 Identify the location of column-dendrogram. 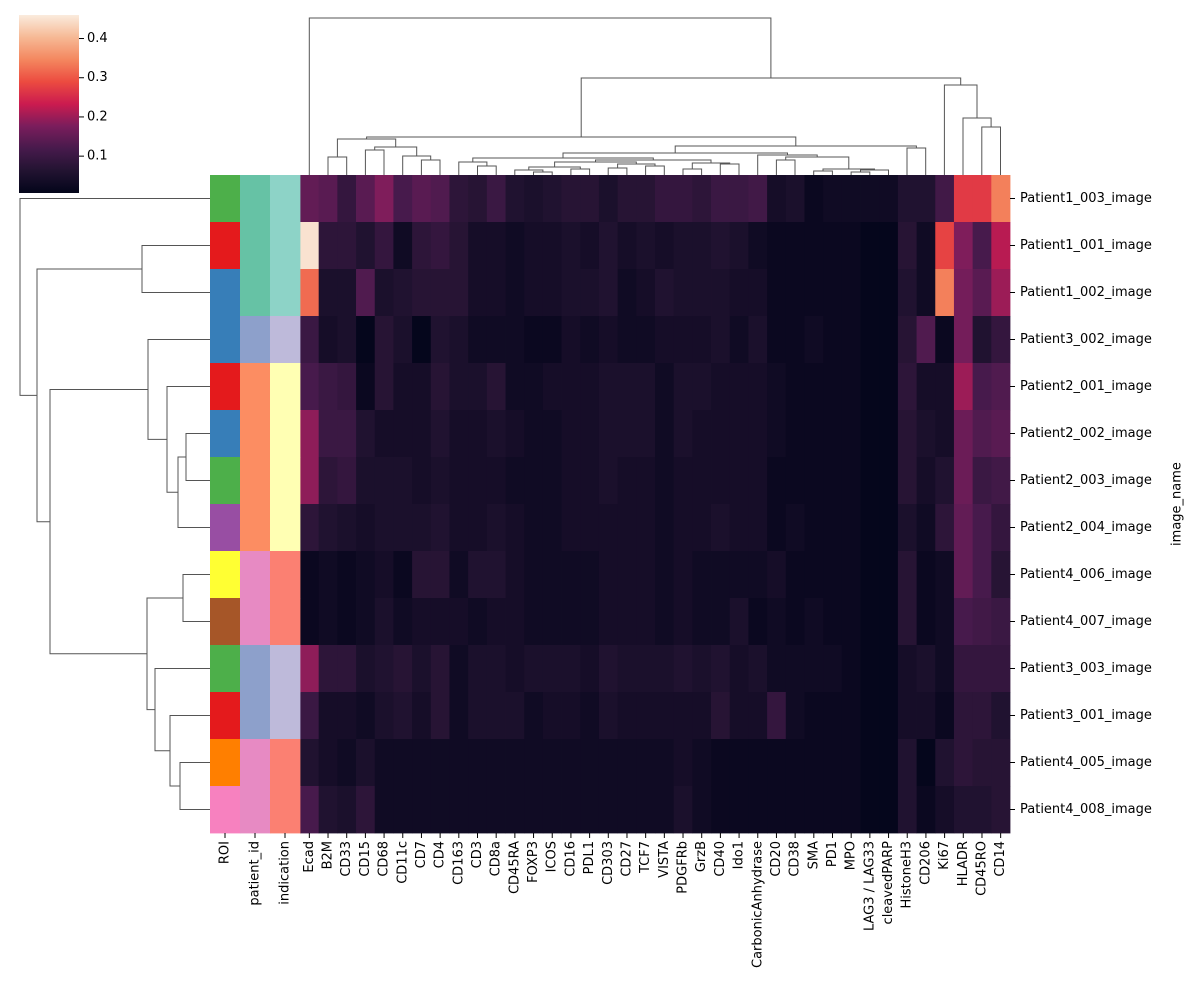
(654, 96).